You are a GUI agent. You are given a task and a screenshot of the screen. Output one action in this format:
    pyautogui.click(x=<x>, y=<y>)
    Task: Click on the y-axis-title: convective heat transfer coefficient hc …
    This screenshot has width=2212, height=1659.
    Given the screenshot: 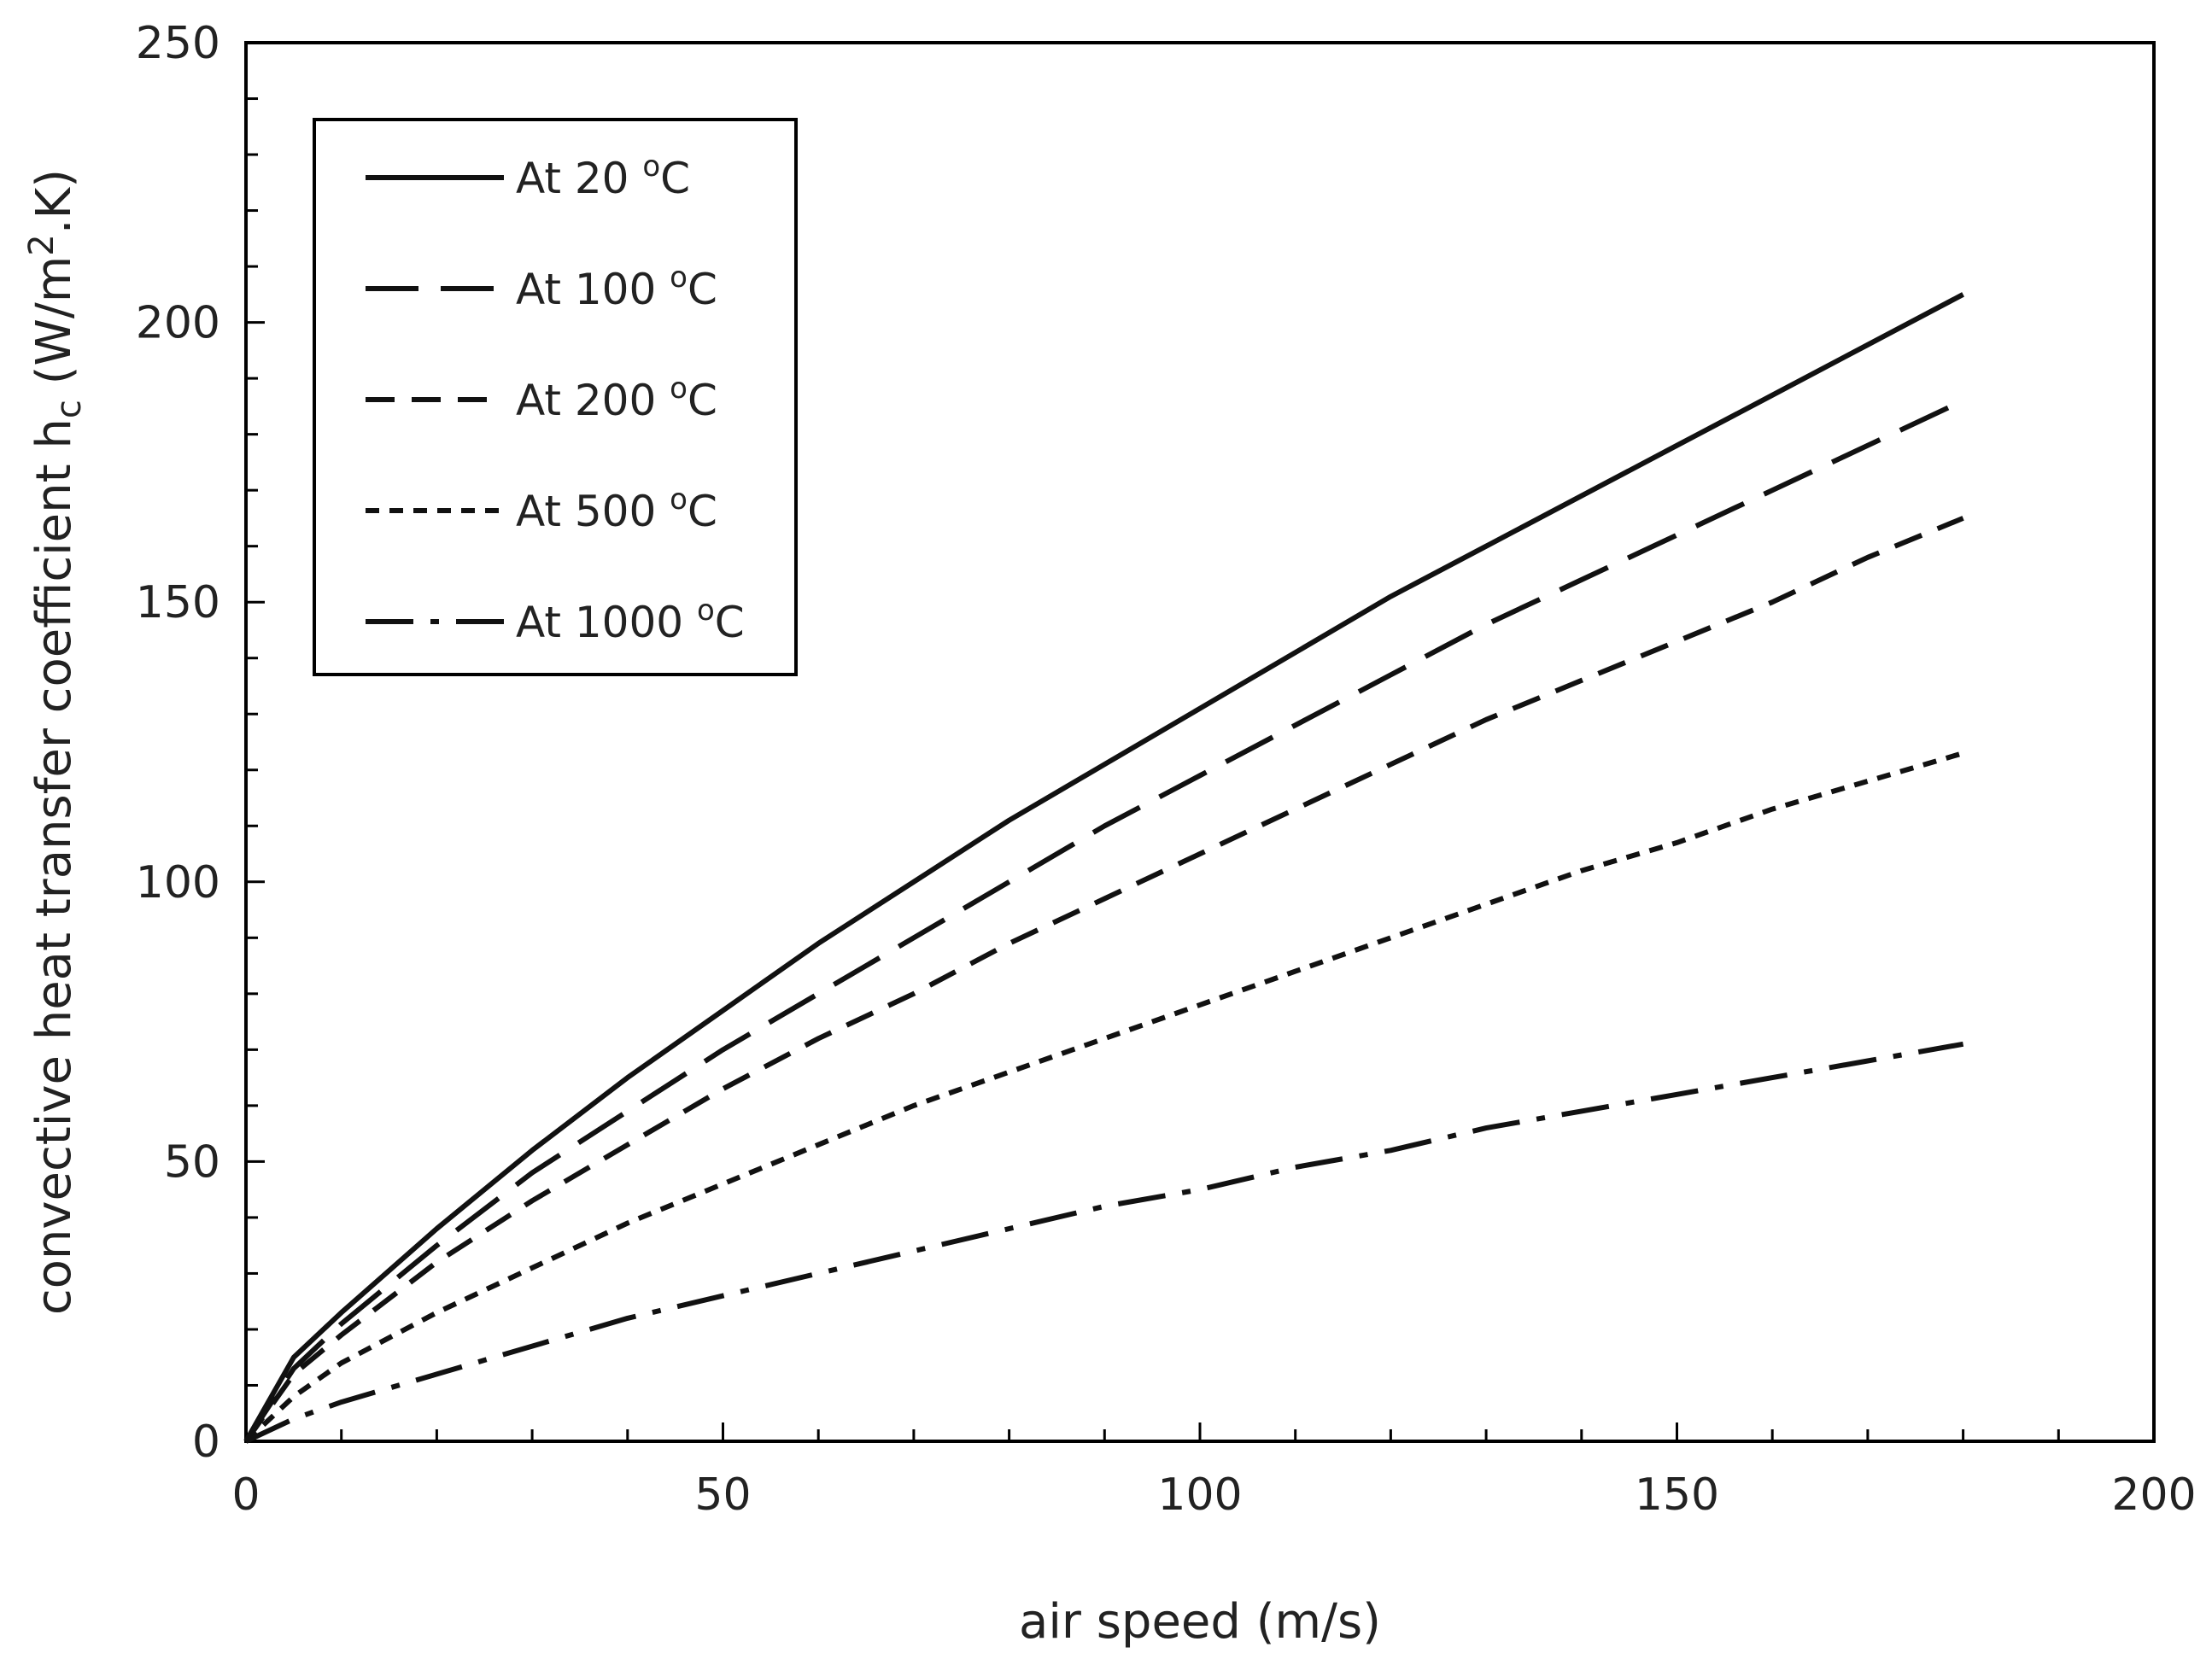 What is the action you would take?
    pyautogui.click(x=55, y=742)
    